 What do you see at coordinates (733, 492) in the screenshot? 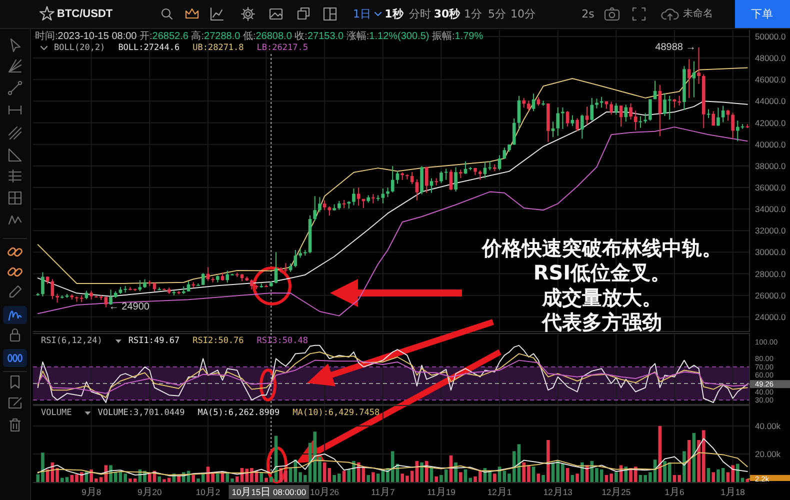
I see `x-tick-label: 1月18` at bounding box center [733, 492].